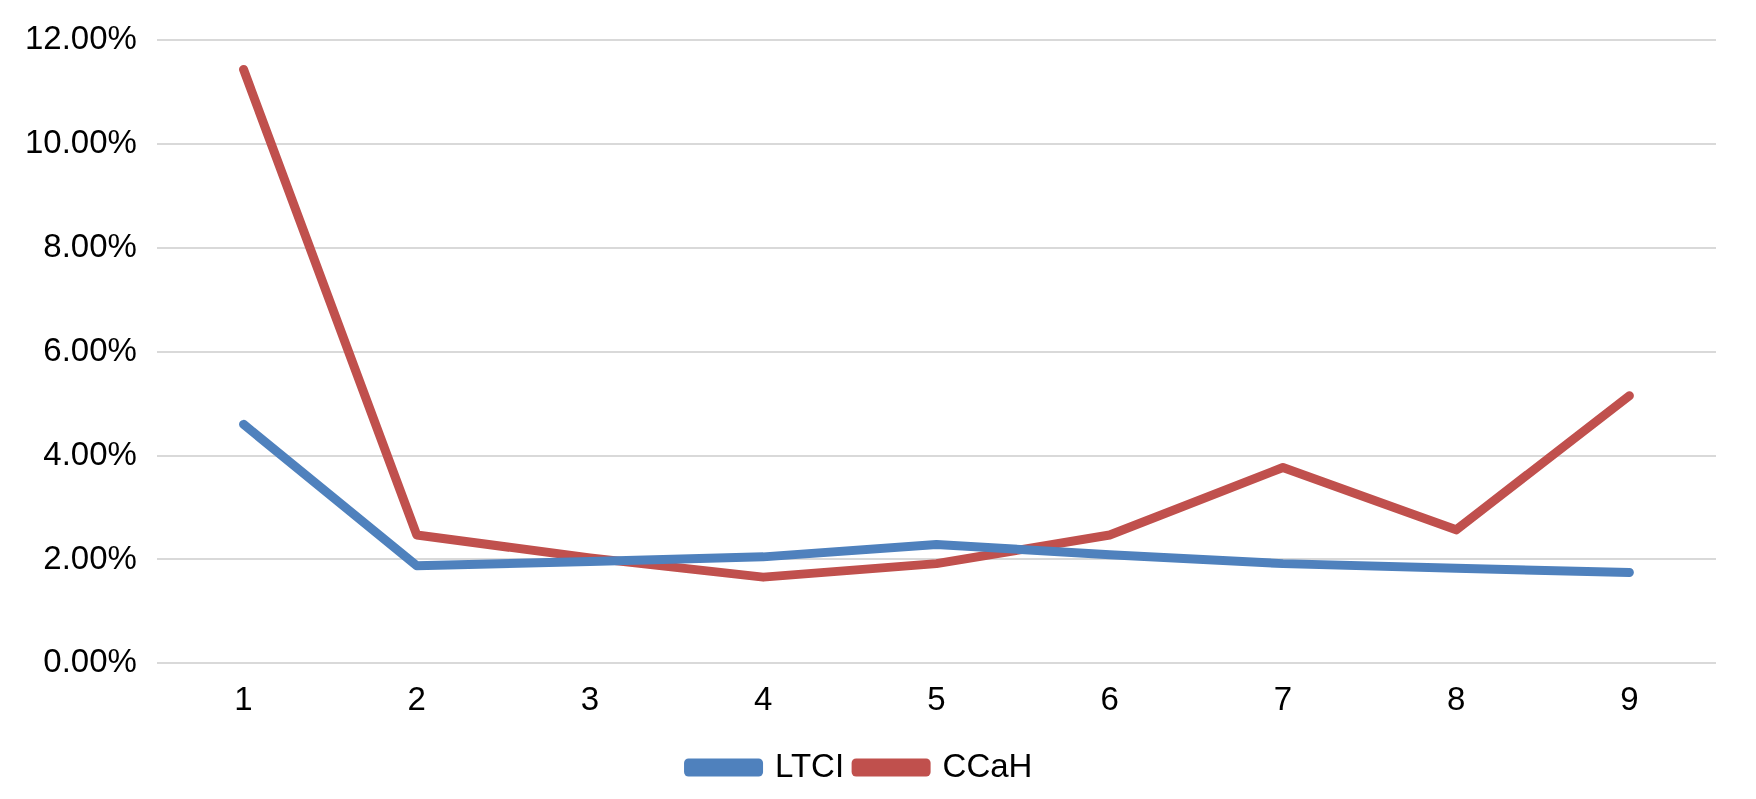 This screenshot has width=1756, height=799. What do you see at coordinates (763, 699) in the screenshot?
I see `x-tick-label: 4` at bounding box center [763, 699].